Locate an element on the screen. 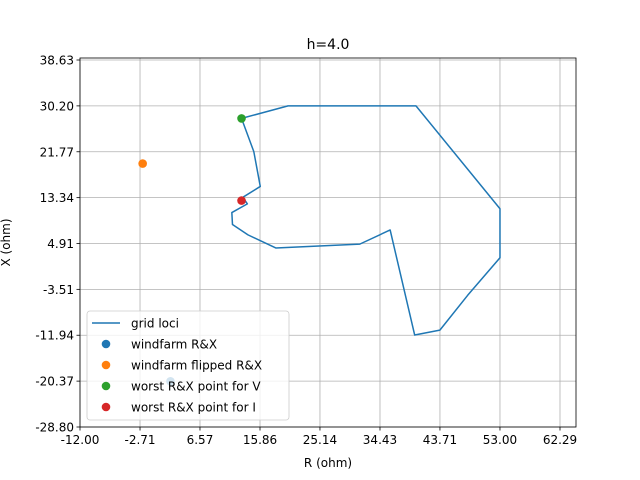 The height and width of the screenshot is (480, 640). x-tick-label: 53.00 is located at coordinates (500, 440).